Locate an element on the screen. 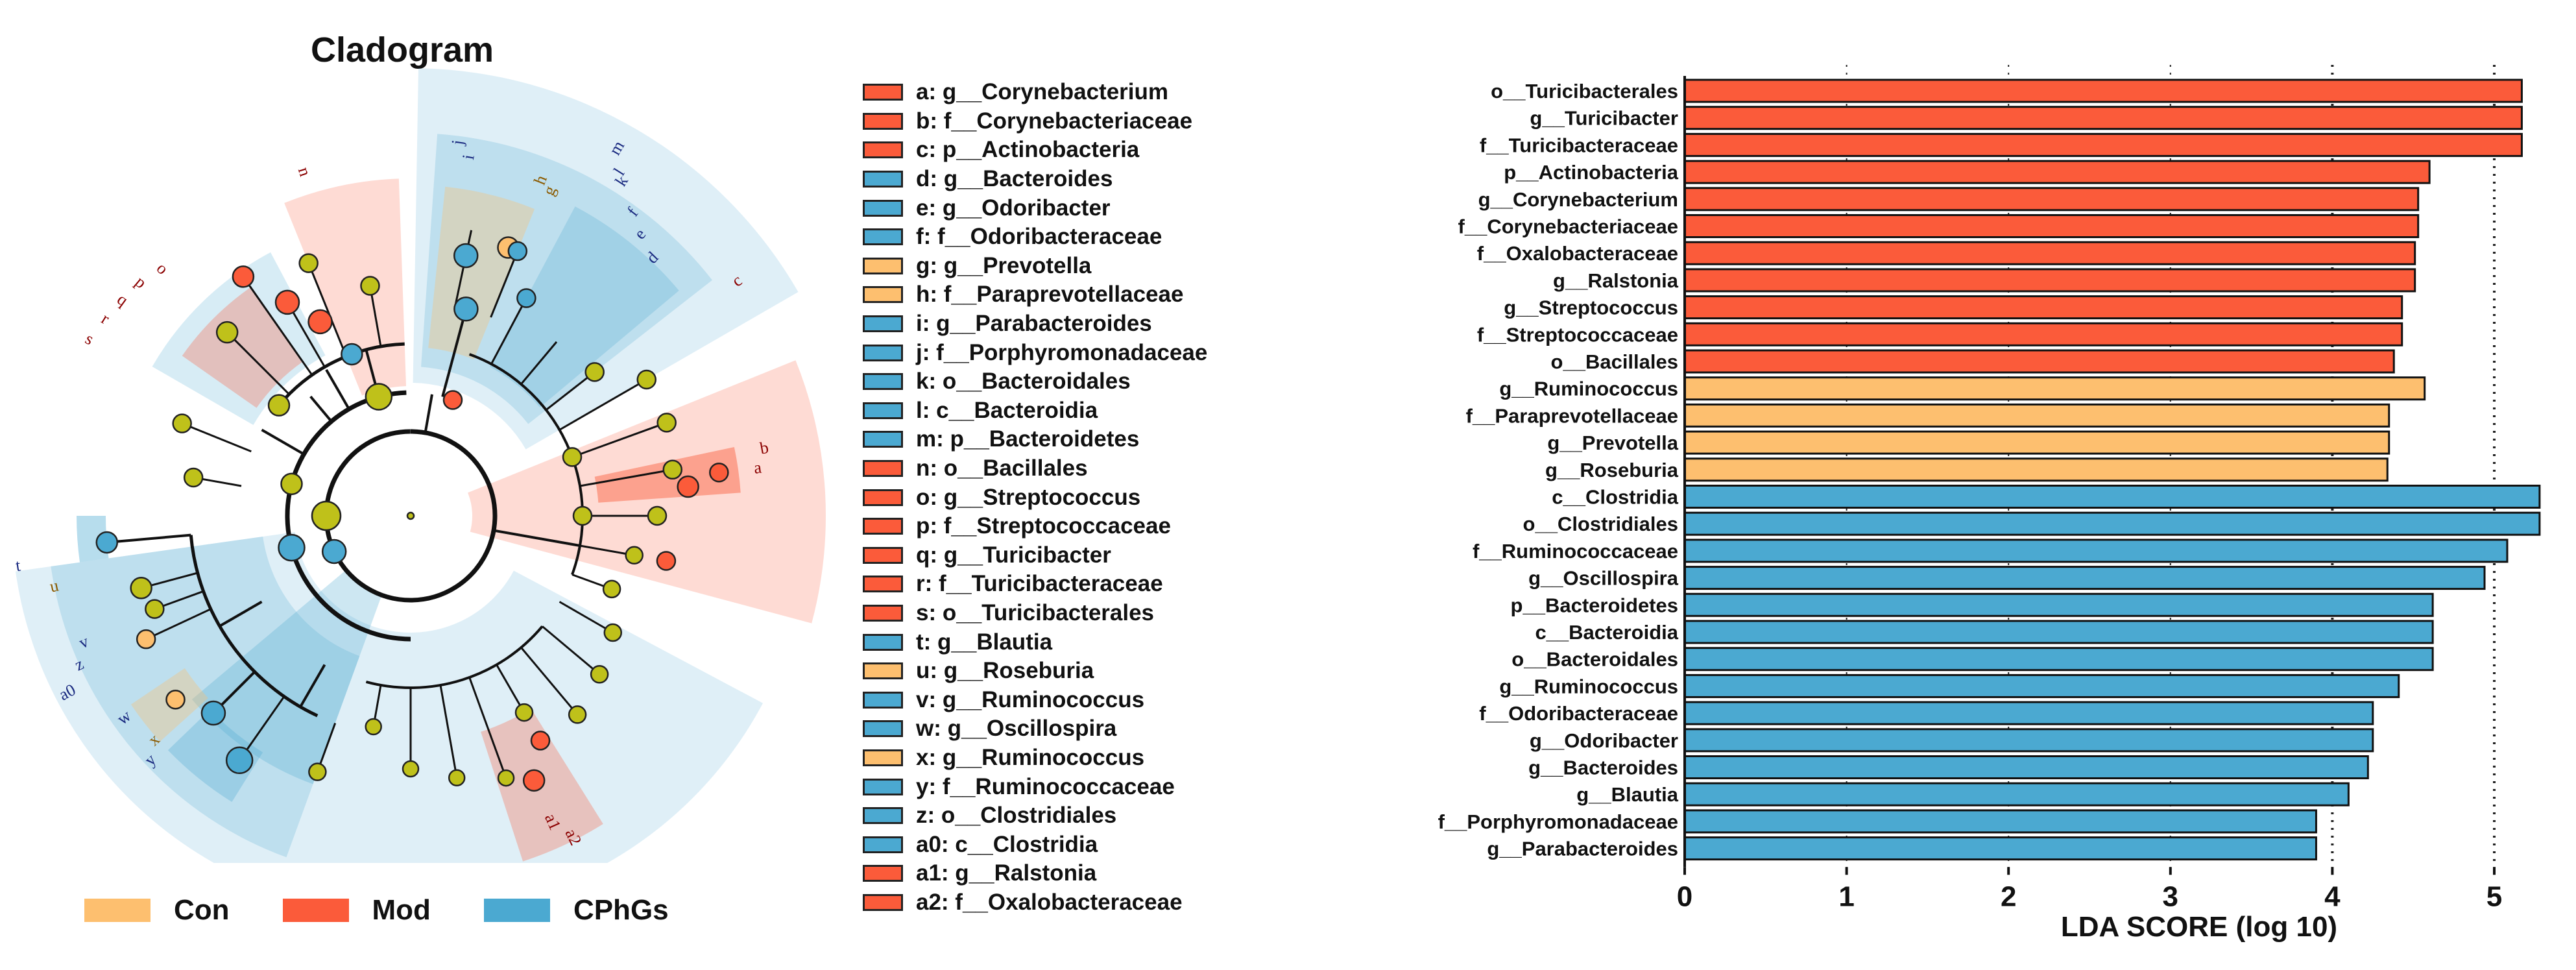 This screenshot has width=2576, height=970. bar-label: g__Turicibacter is located at coordinates (1604, 119).